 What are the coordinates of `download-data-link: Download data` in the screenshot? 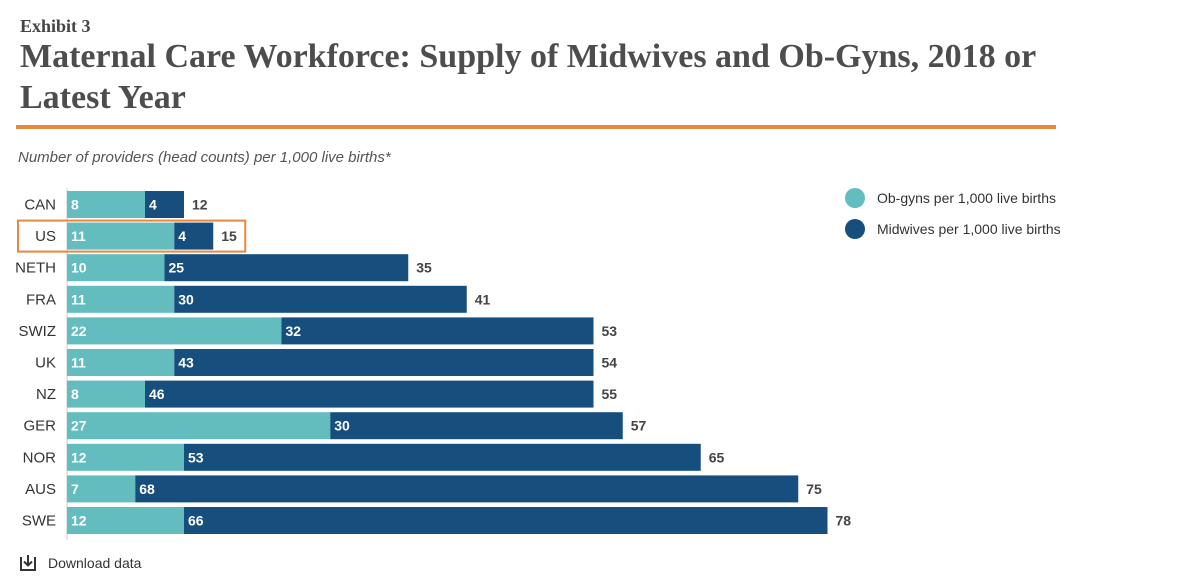 It's located at (79, 563).